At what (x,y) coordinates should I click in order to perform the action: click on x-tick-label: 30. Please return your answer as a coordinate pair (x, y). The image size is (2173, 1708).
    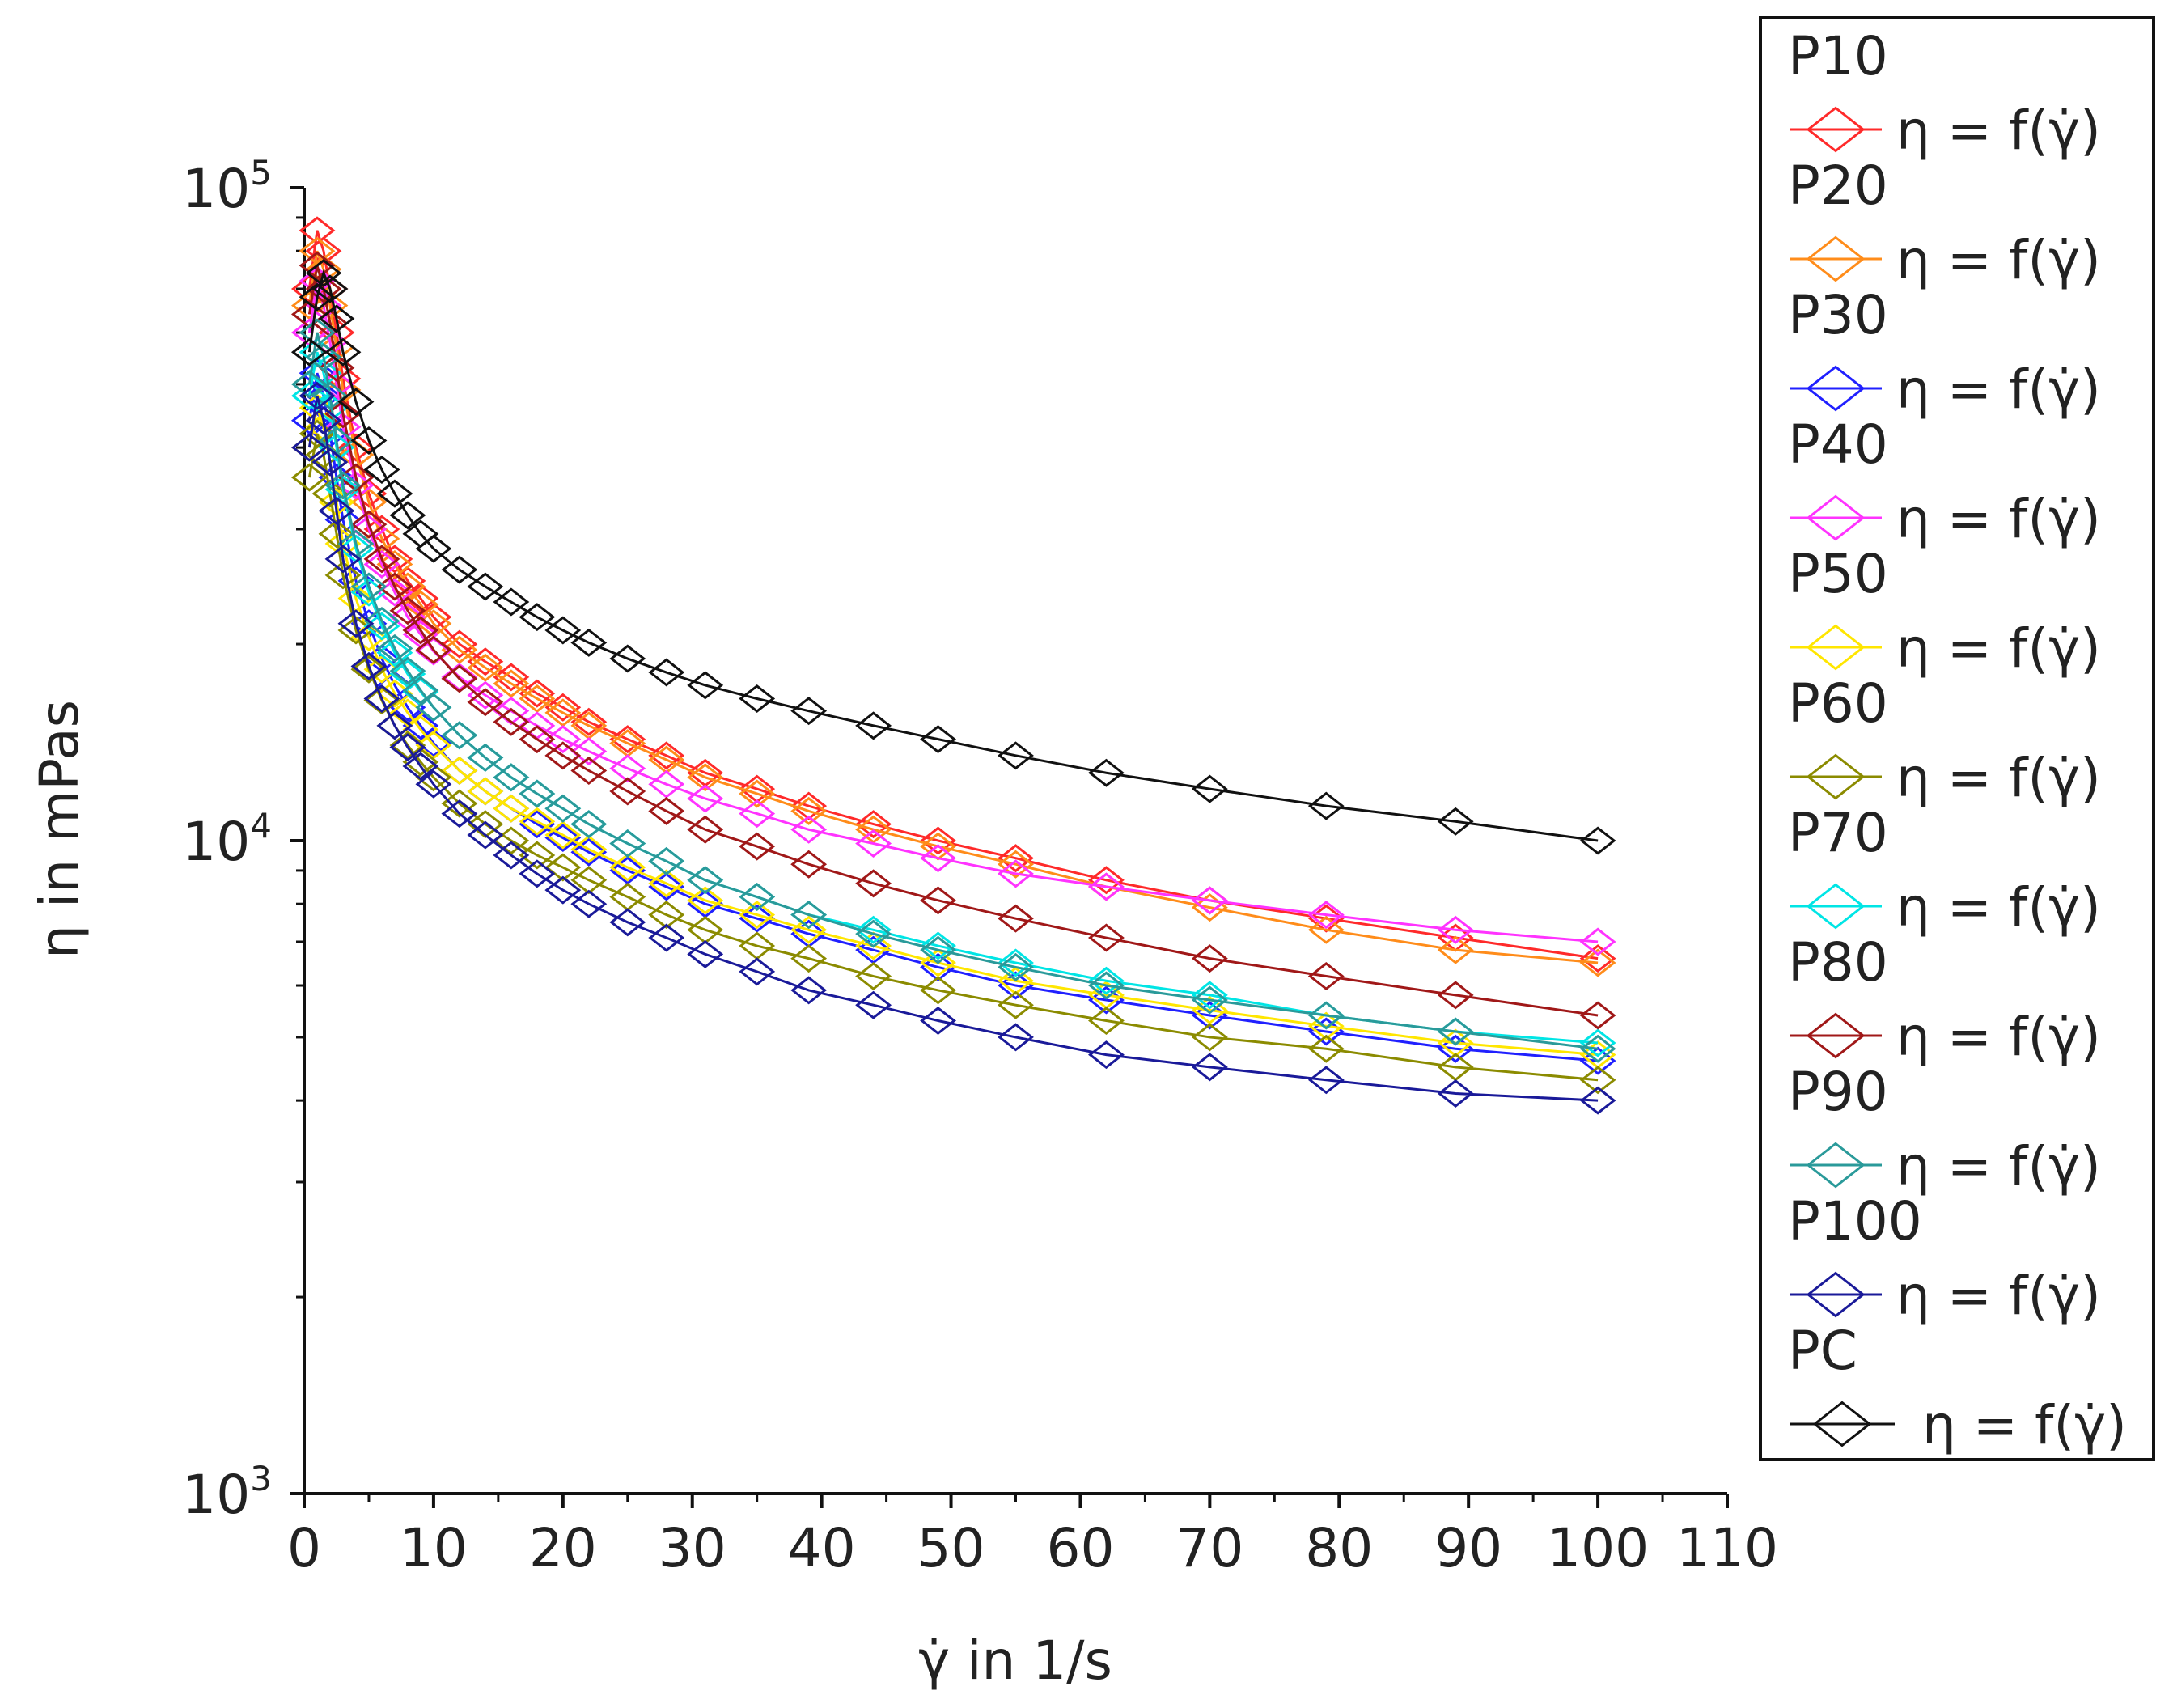
    Looking at the image, I should click on (692, 1548).